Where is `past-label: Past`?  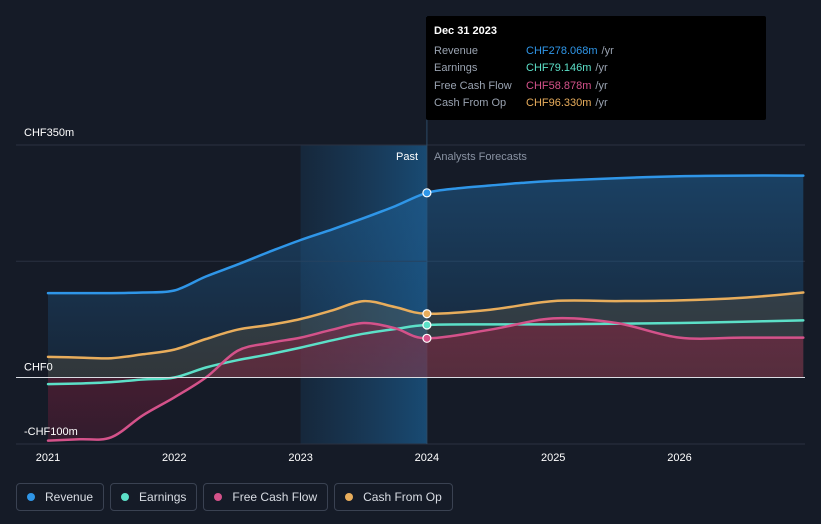
past-label: Past is located at coordinates (407, 157).